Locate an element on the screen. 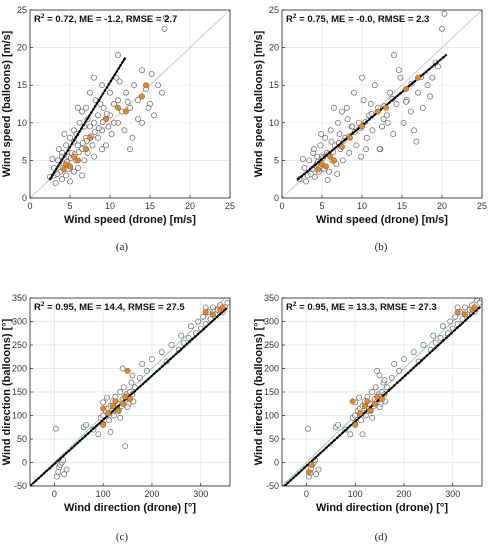 Image resolution: width=492 pixels, height=550 pixels. panel-c-stats-r: R is located at coordinates (37, 307).